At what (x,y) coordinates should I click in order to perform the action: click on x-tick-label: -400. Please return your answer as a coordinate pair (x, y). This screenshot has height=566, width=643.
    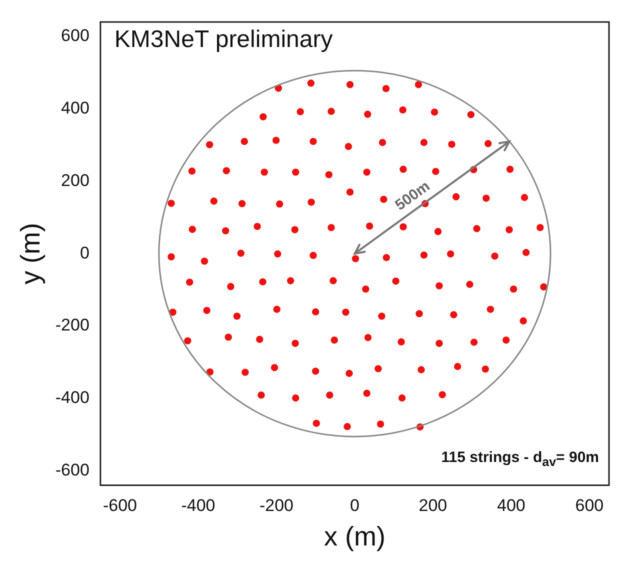
    Looking at the image, I should click on (198, 506).